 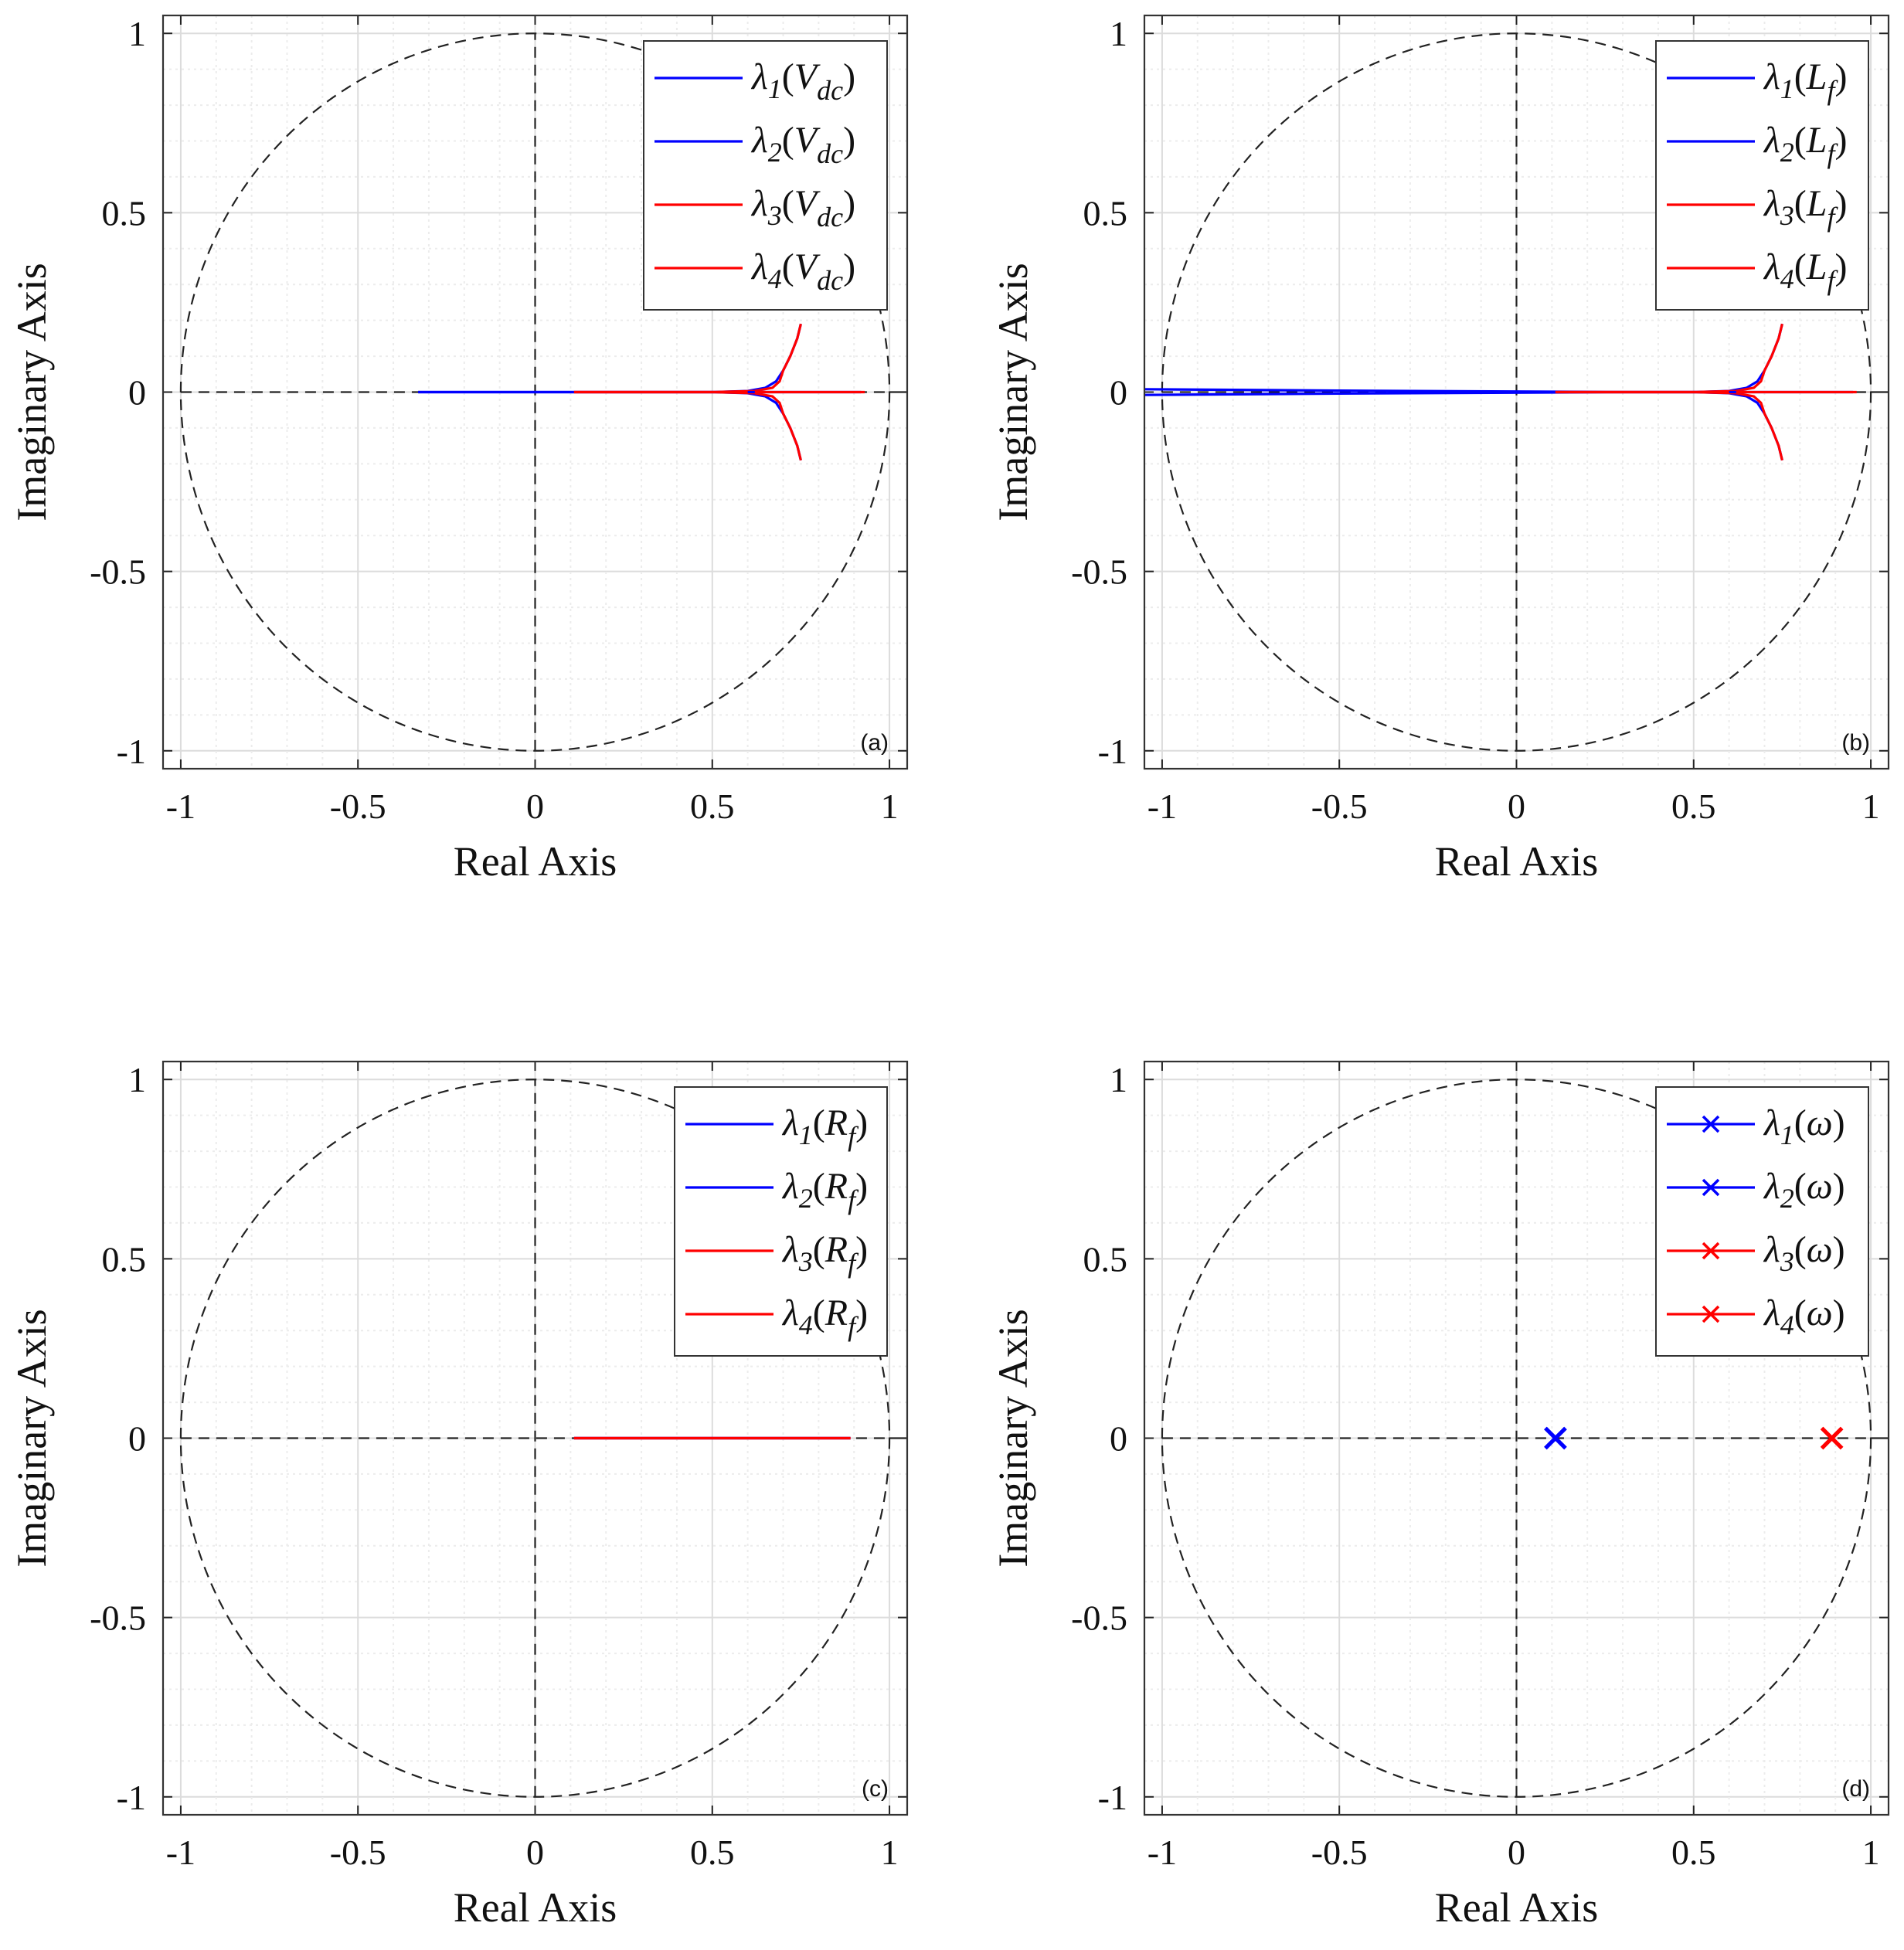 I want to click on legend: λ1(Vdc) λ2(Vdc) λ3(Vdc) λ4(Vdc), so click(x=765, y=175).